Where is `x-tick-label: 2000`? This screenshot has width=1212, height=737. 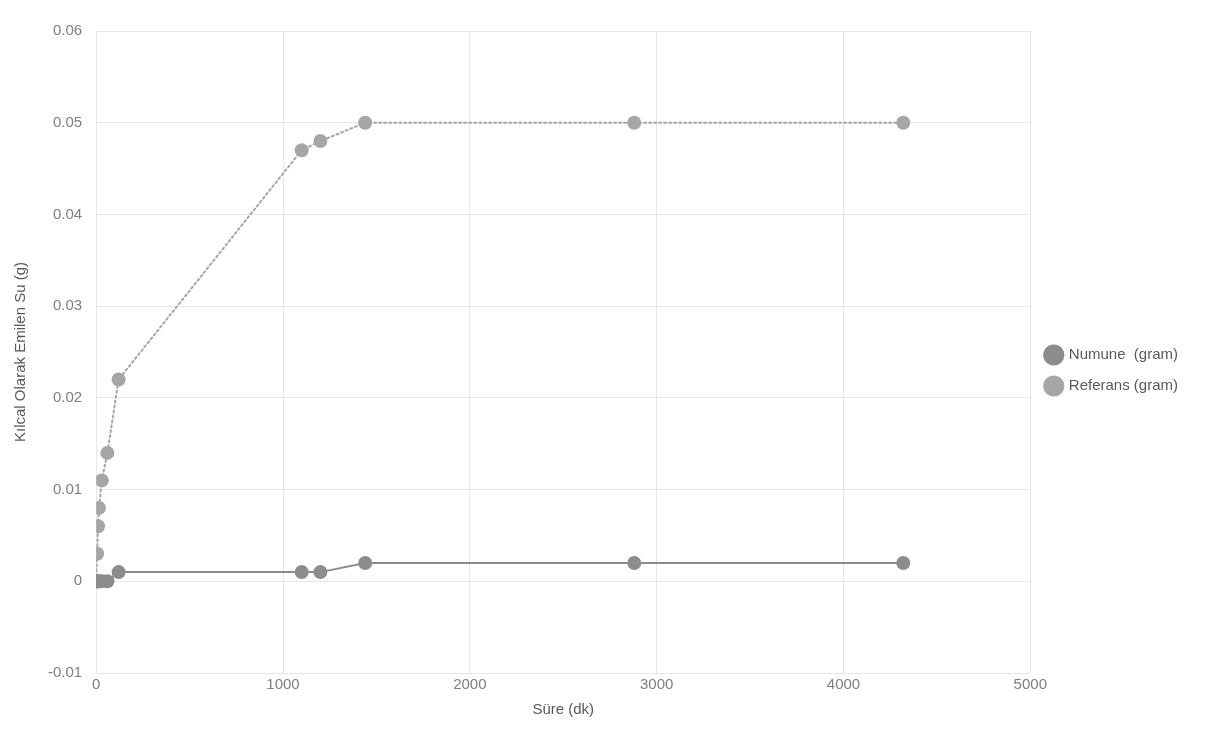
x-tick-label: 2000 is located at coordinates (470, 684).